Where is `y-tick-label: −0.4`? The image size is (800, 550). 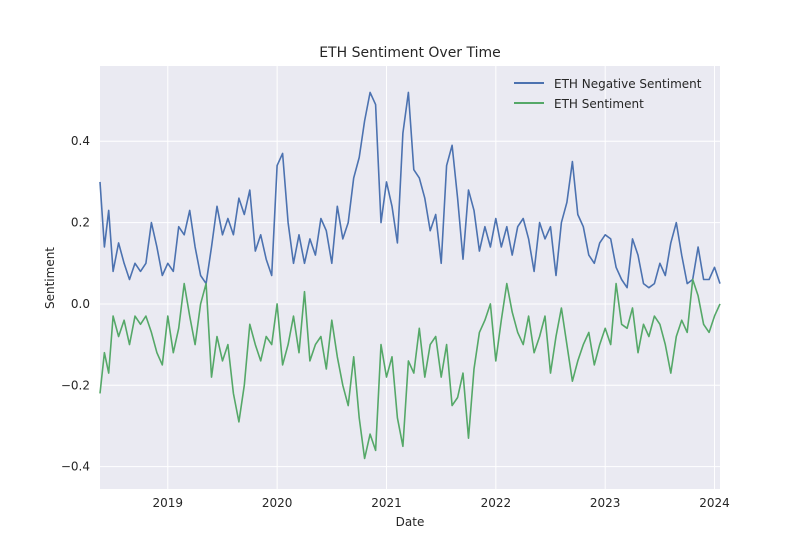 y-tick-label: −0.4 is located at coordinates (75, 467).